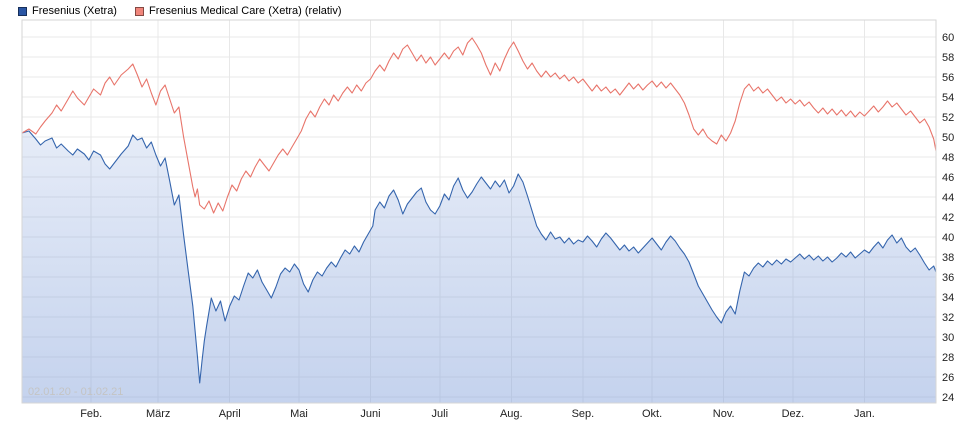  I want to click on y-axis-tick-label: 46, so click(948, 178).